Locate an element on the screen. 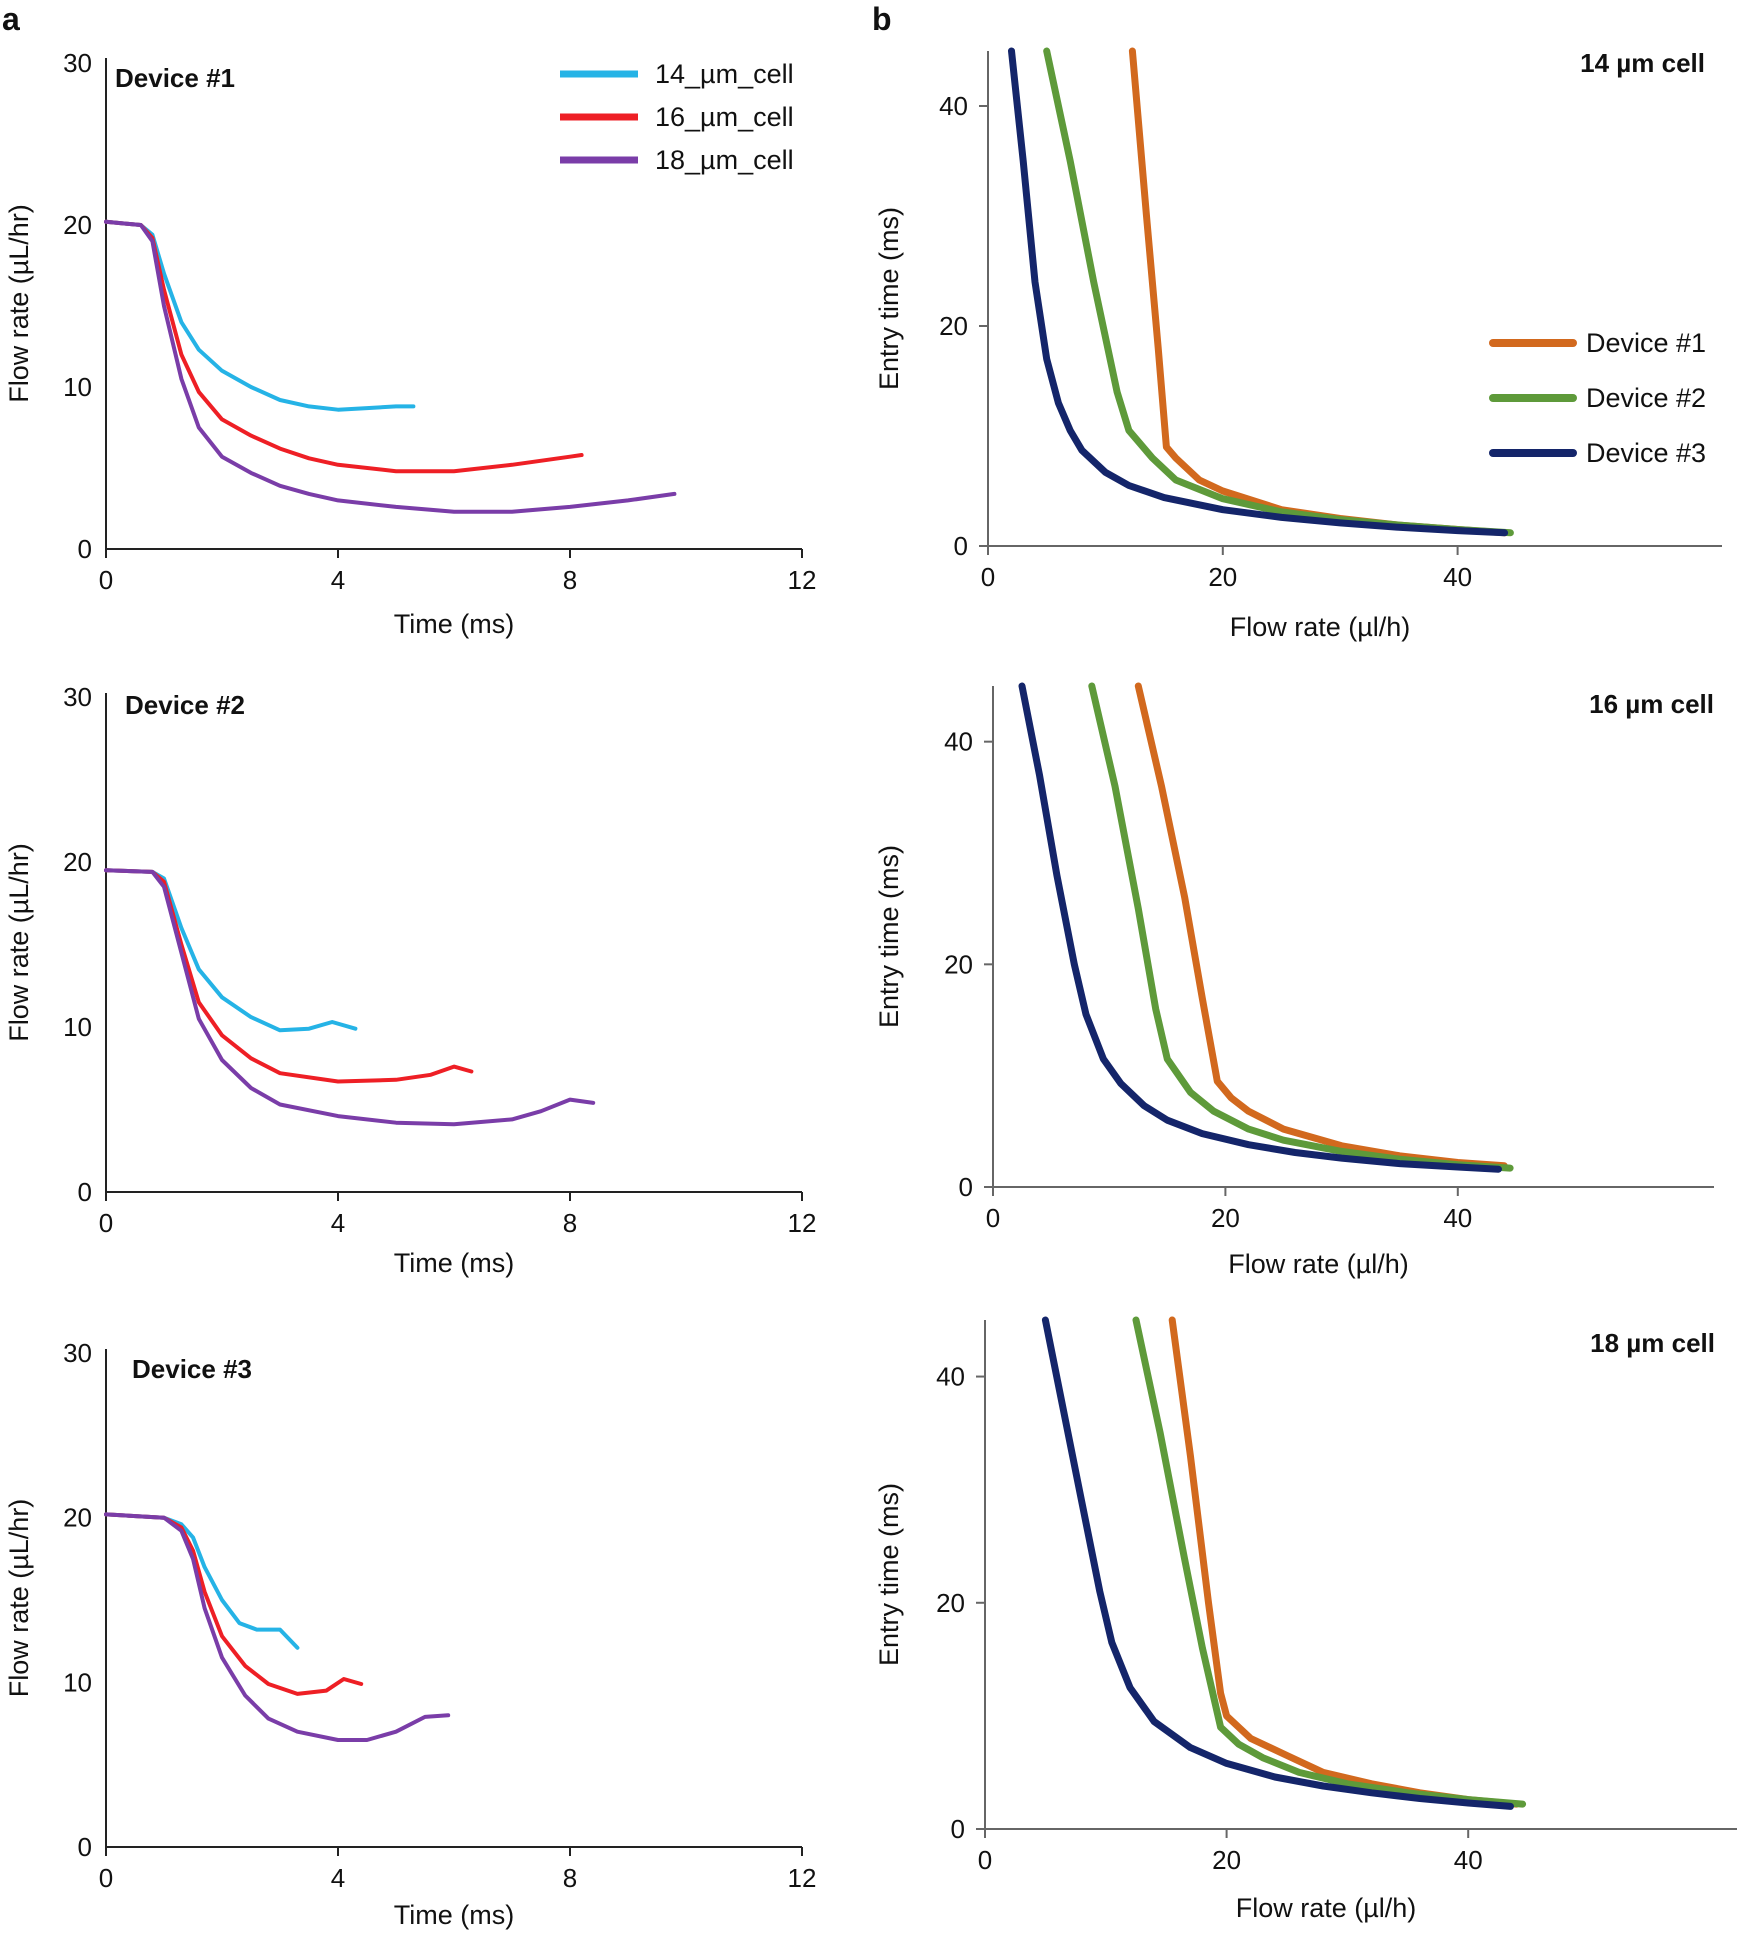 The height and width of the screenshot is (1933, 1741). chart-2-y-tick-label: 20 is located at coordinates (77, 862).